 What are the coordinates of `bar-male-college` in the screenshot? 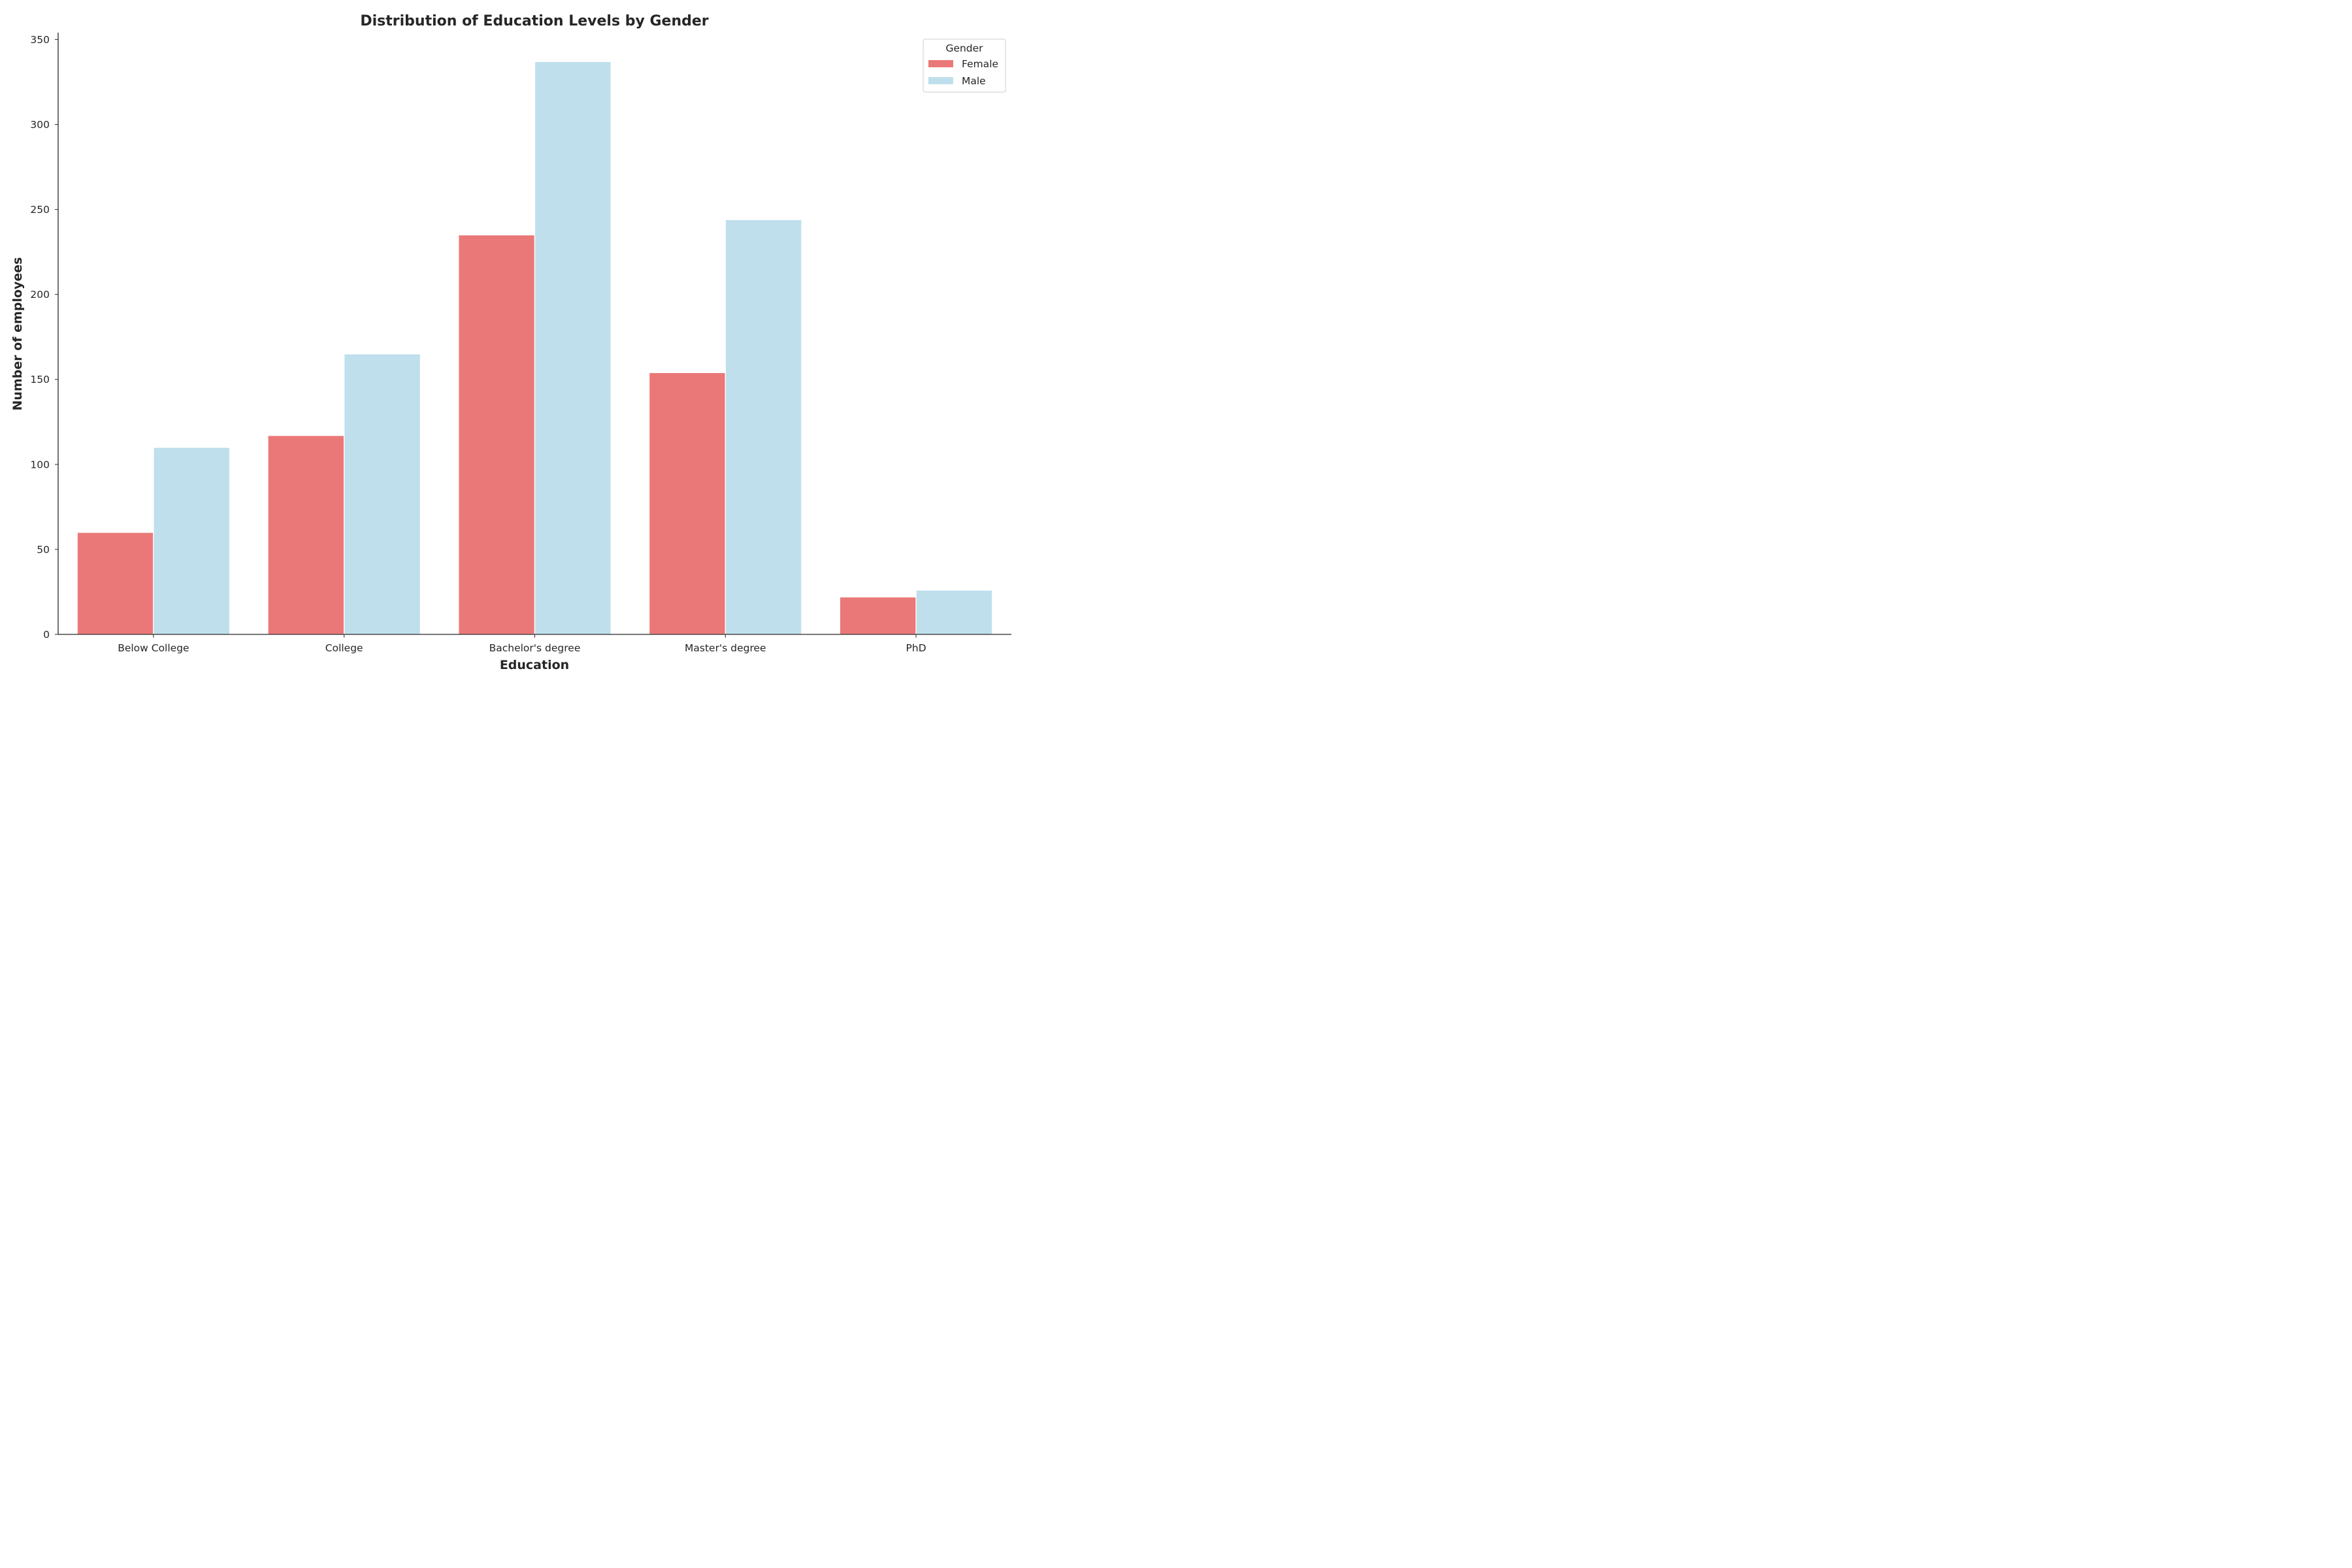 It's located at (382, 494).